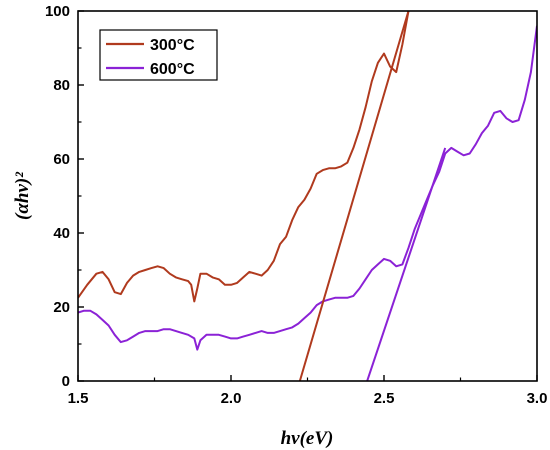  I want to click on y-tick-label-5: 100, so click(57, 11).